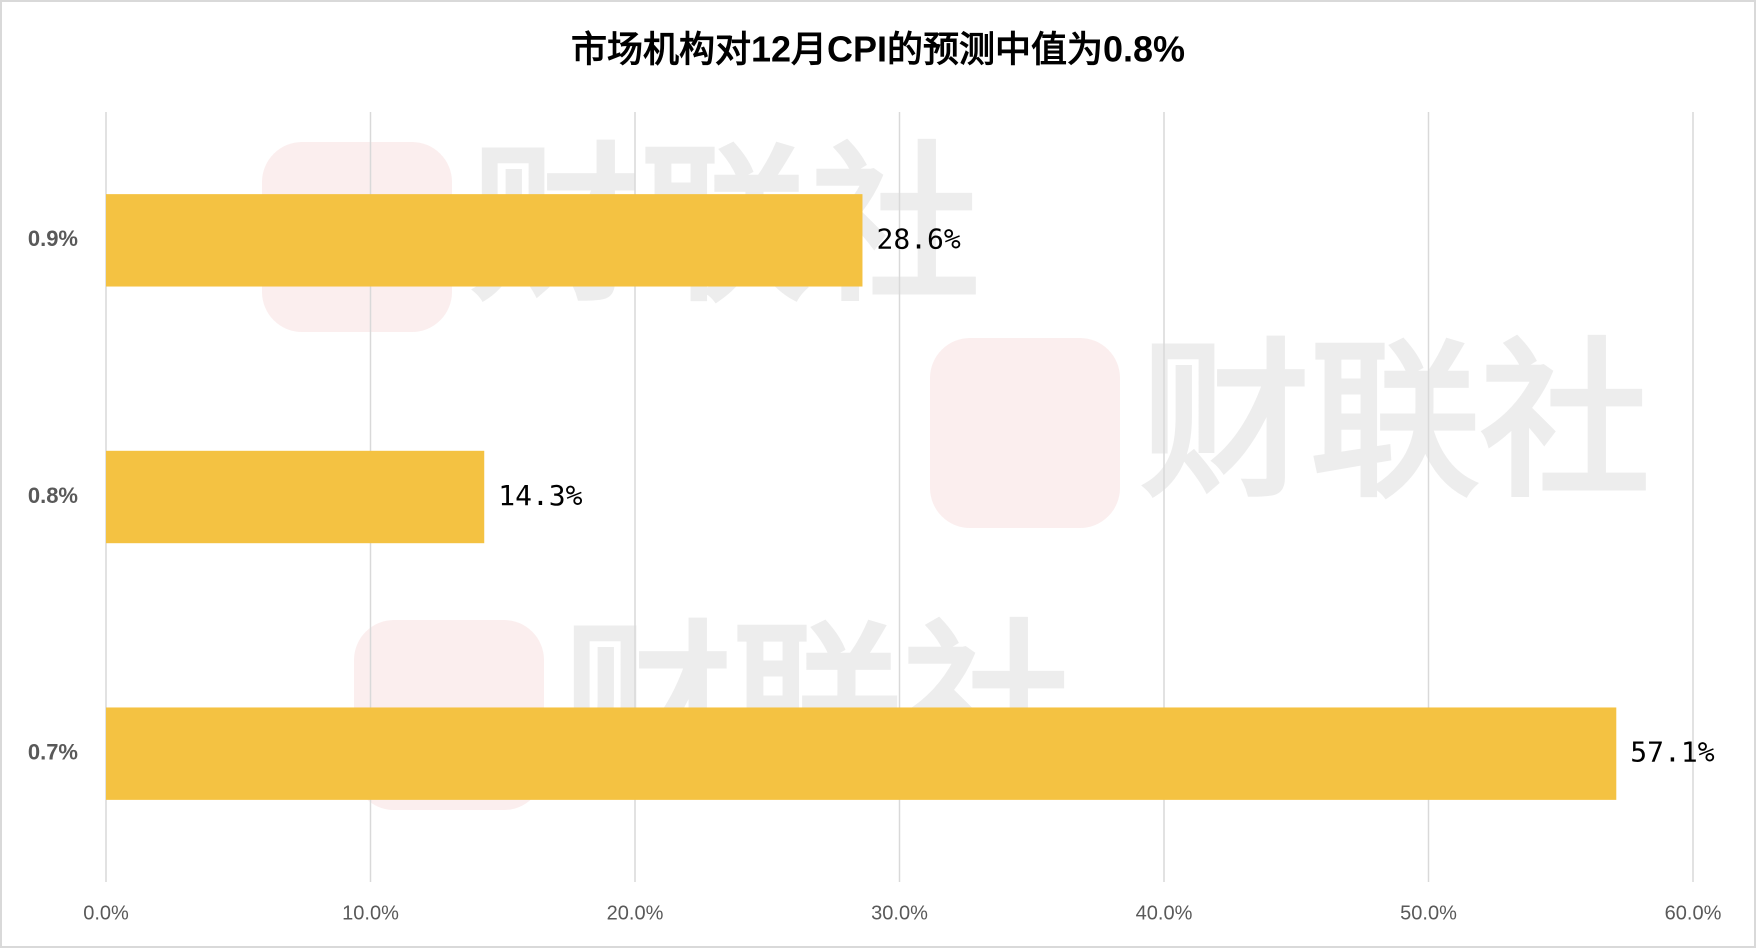 The height and width of the screenshot is (952, 1756). Describe the element at coordinates (53, 495) in the screenshot. I see `y-tick-label: 0.8%` at that location.